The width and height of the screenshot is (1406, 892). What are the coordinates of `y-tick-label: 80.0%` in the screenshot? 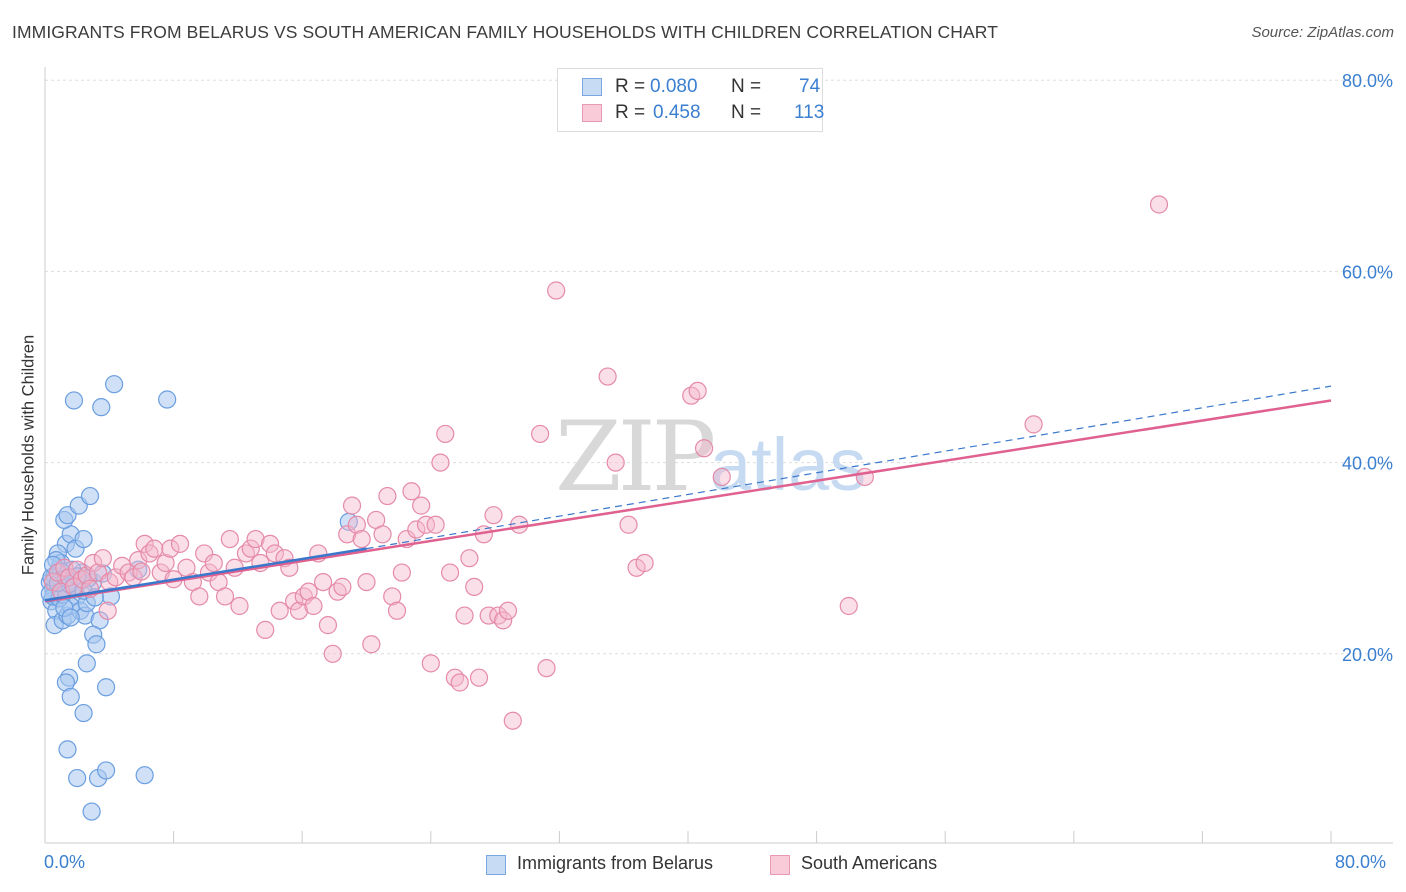 It's located at (1367, 81).